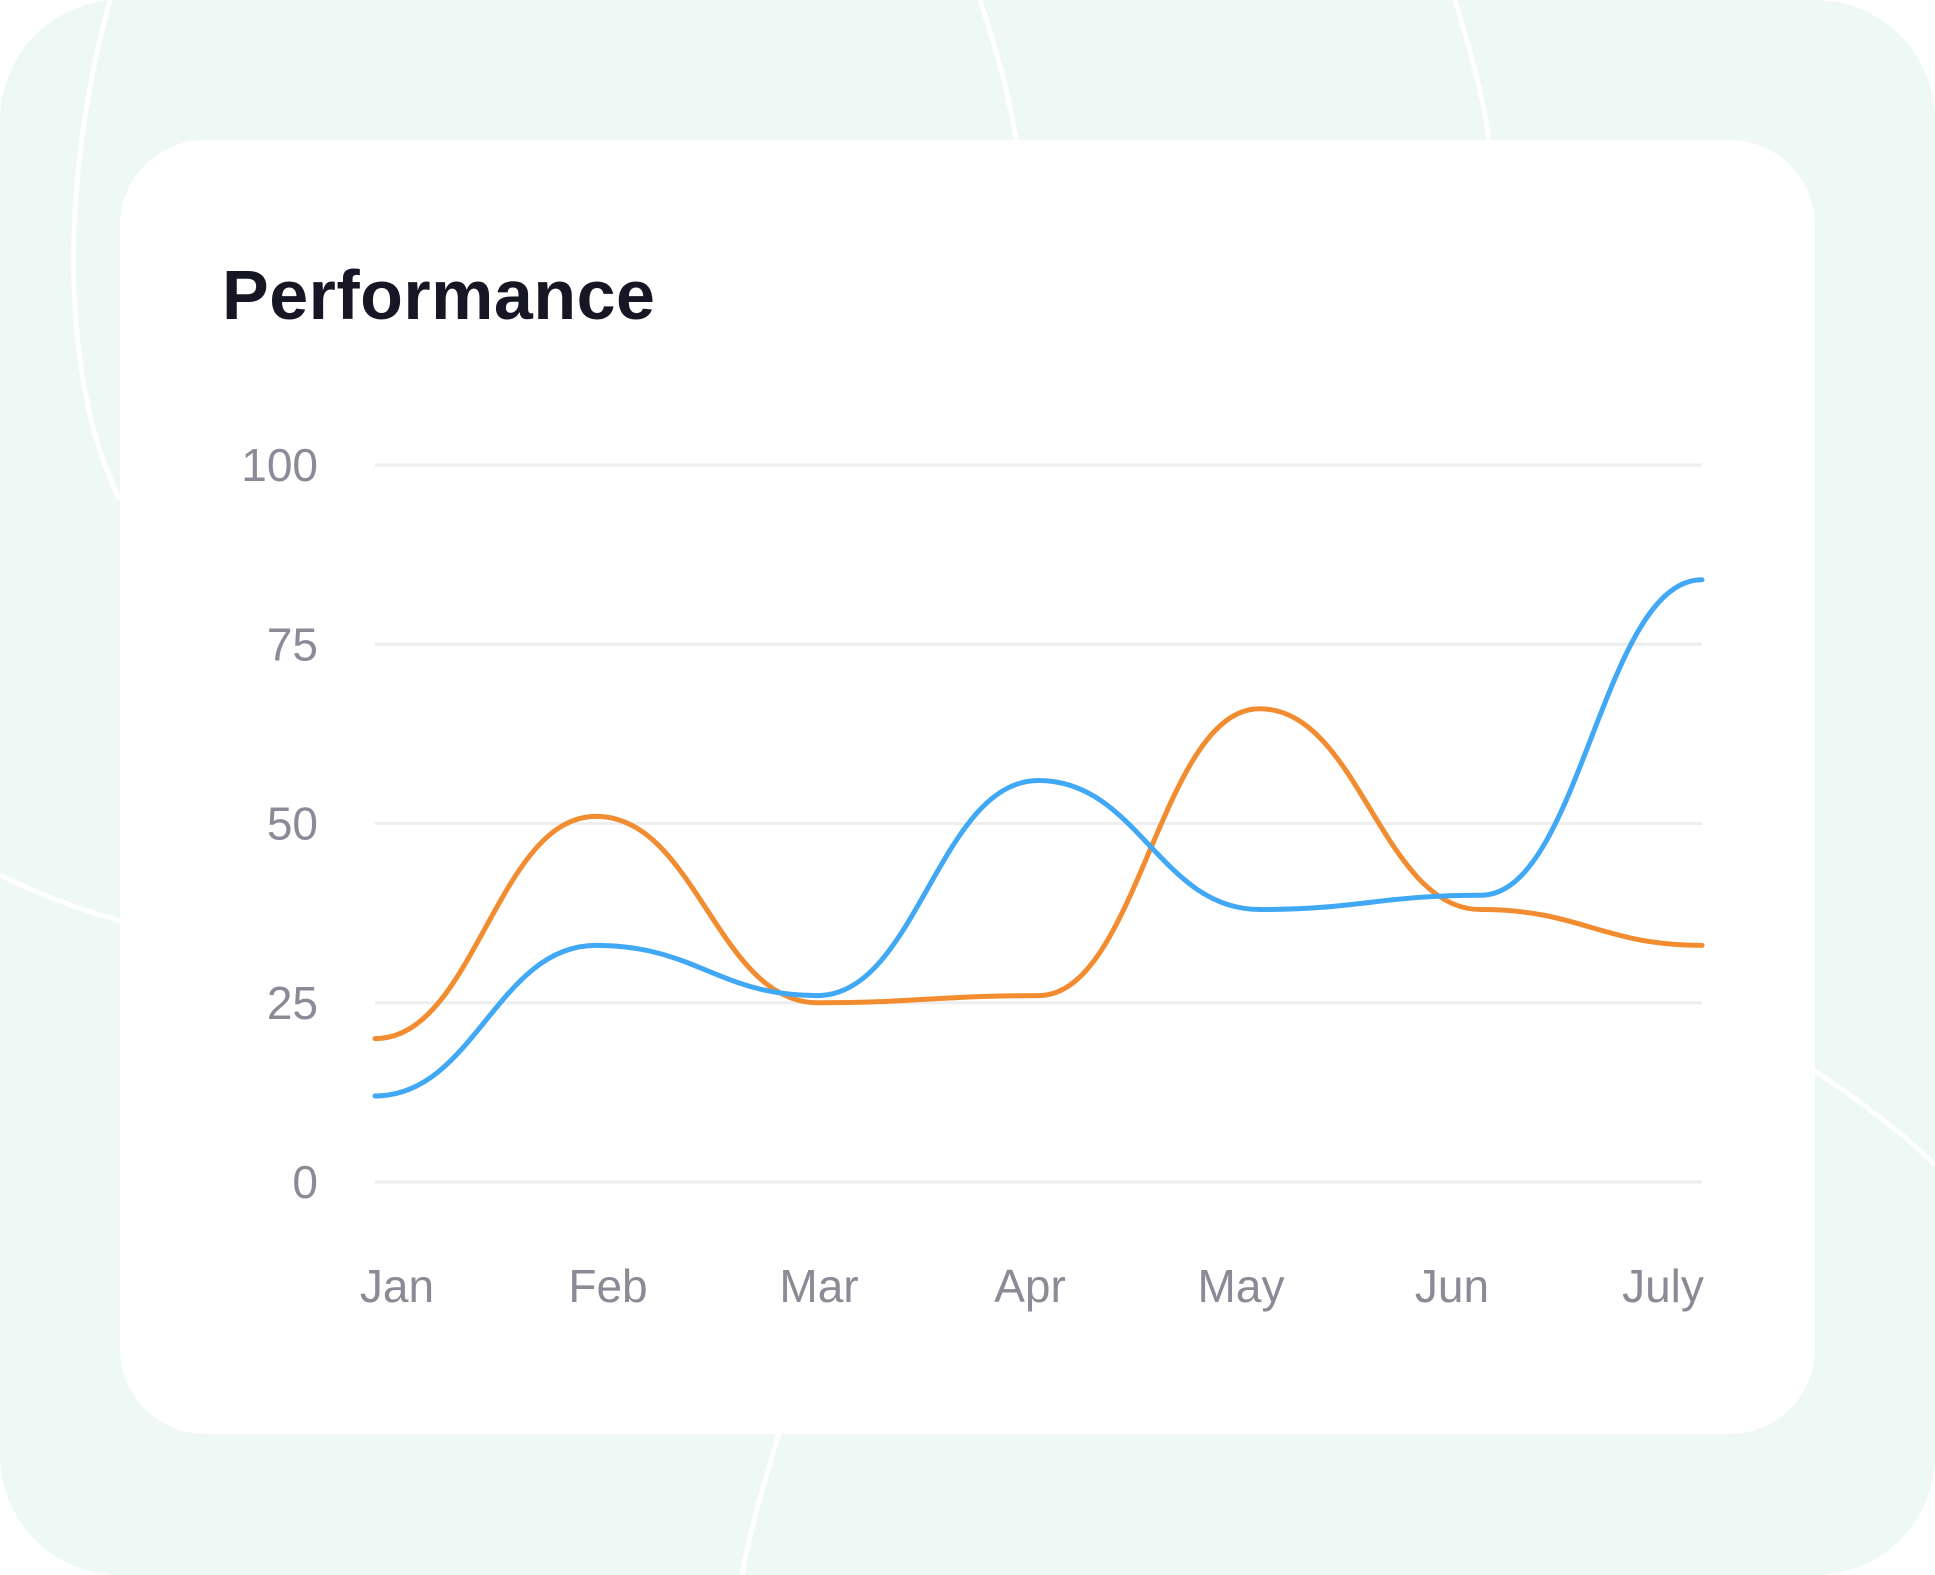 The height and width of the screenshot is (1575, 1935). Describe the element at coordinates (305, 1182) in the screenshot. I see `y-tick-label: 0` at that location.